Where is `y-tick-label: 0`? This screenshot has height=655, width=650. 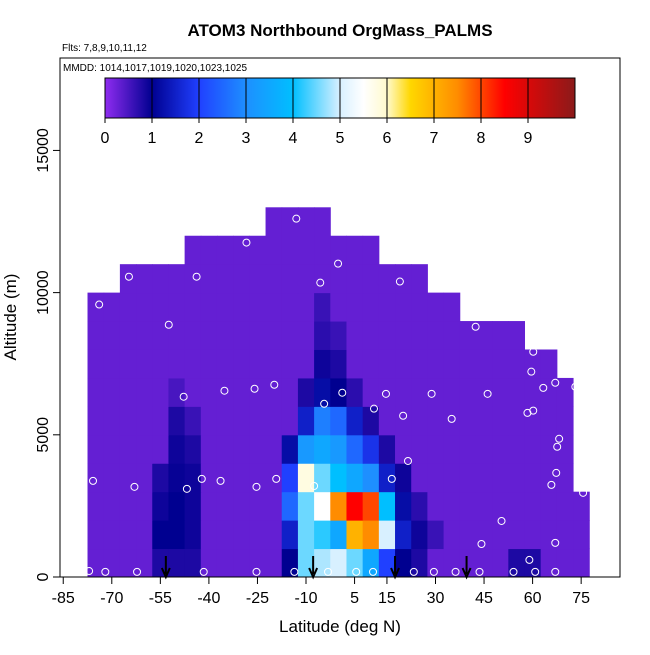 y-tick-label: 0 is located at coordinates (43, 576).